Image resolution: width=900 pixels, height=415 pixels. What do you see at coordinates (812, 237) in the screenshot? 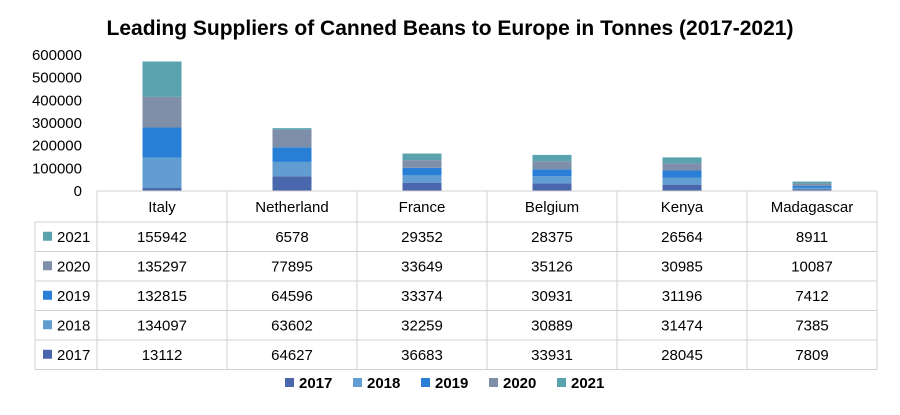
I see `table-cell-value: 8911` at bounding box center [812, 237].